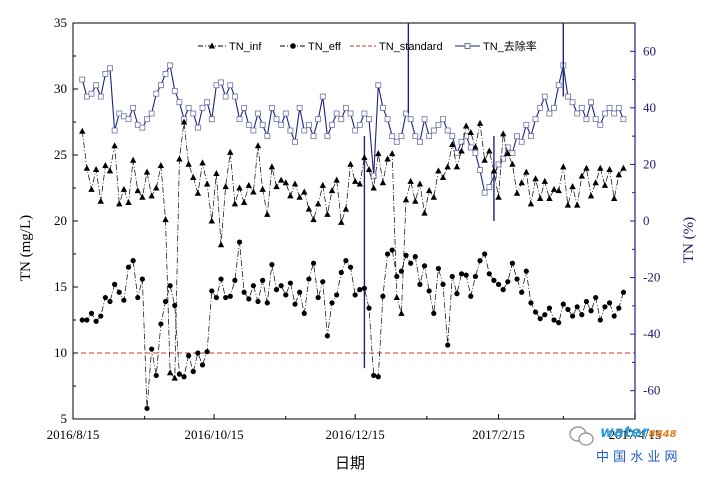 This screenshot has height=477, width=714. What do you see at coordinates (396, 47) in the screenshot?
I see `legend-item: TN_standard` at bounding box center [396, 47].